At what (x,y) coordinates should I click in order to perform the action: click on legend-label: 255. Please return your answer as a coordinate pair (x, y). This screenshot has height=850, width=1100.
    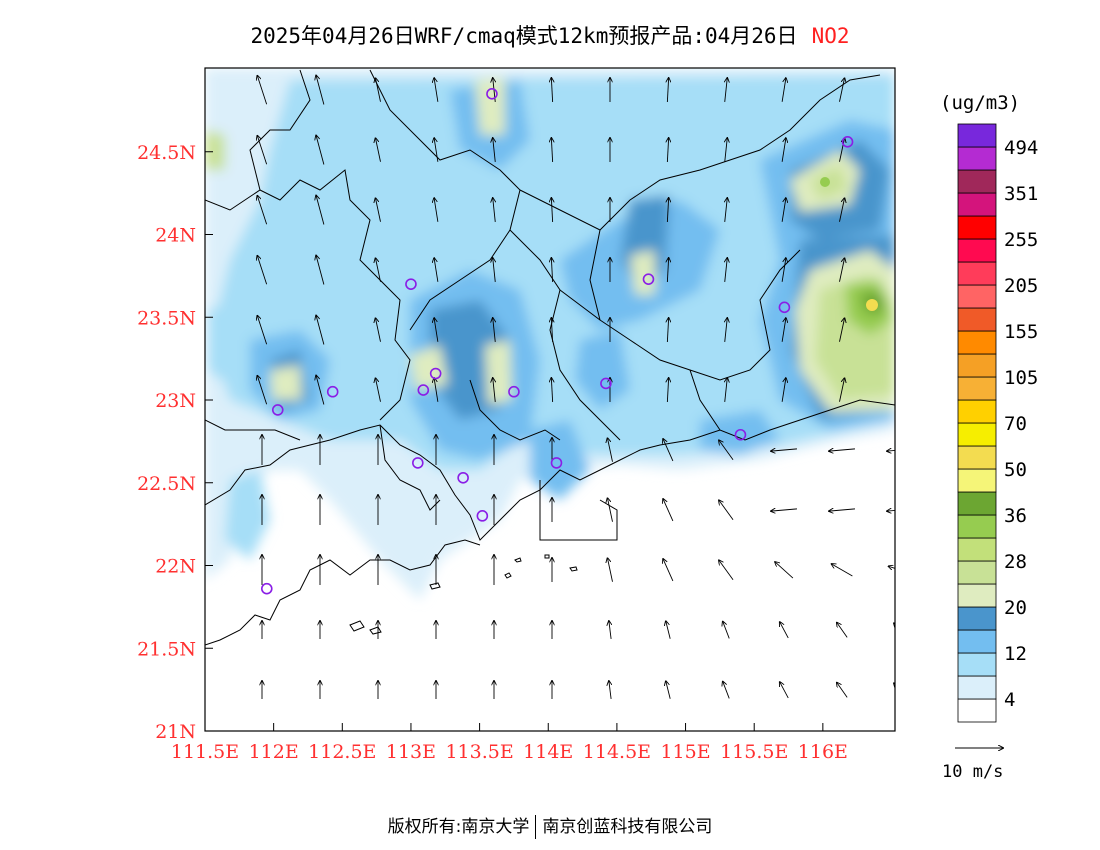
    Looking at the image, I should click on (1021, 240).